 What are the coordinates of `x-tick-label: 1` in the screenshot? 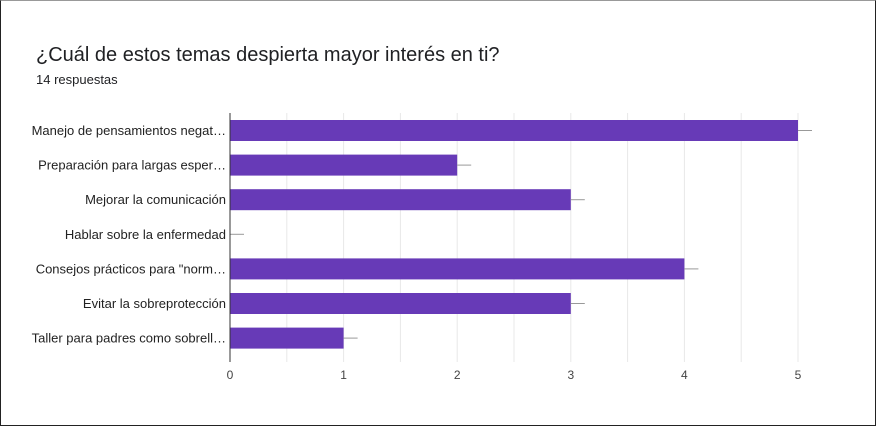 It's located at (343, 375).